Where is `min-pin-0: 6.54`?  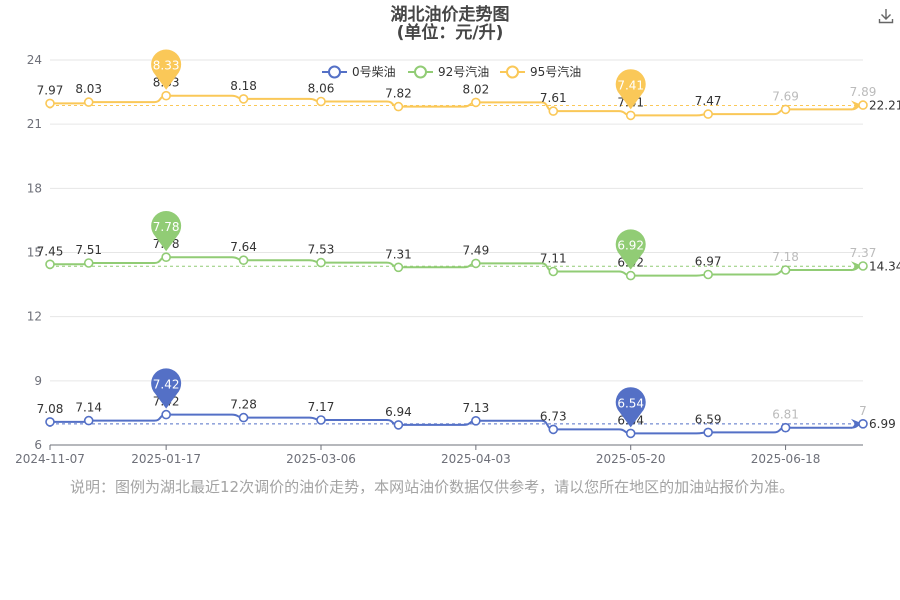 min-pin-0: 6.54 is located at coordinates (630, 407).